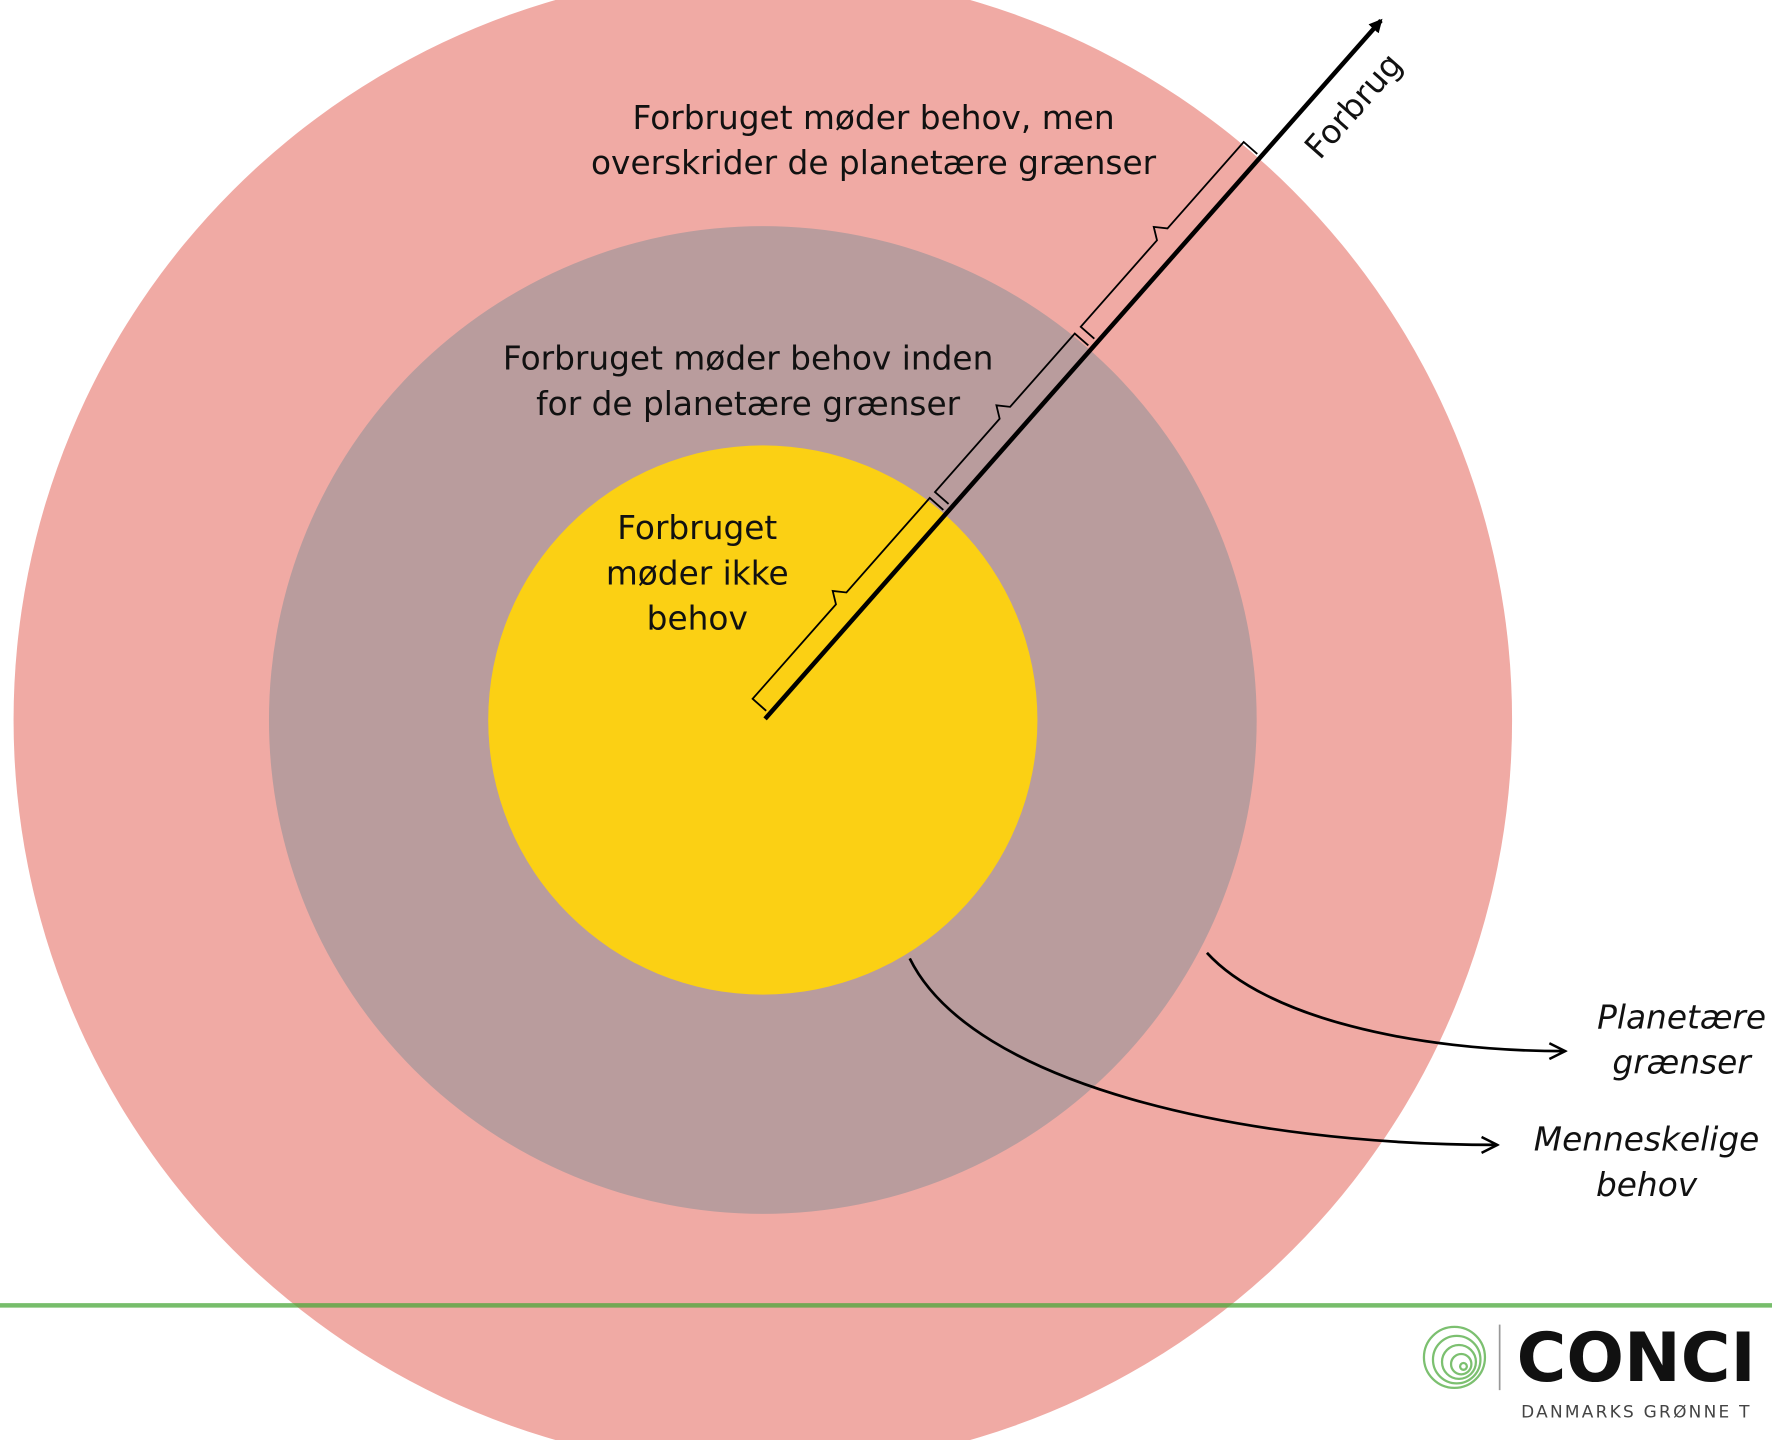  Describe the element at coordinates (1636, 1357) in the screenshot. I see `logo-name: CONCI` at that location.